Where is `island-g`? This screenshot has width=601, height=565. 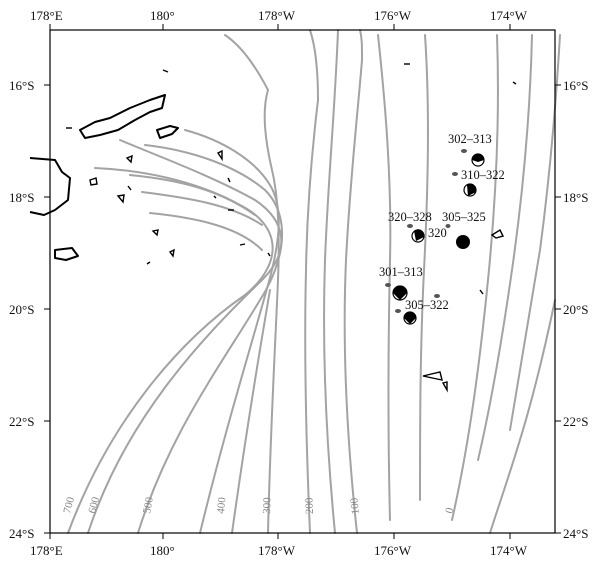 island-g is located at coordinates (165, 71).